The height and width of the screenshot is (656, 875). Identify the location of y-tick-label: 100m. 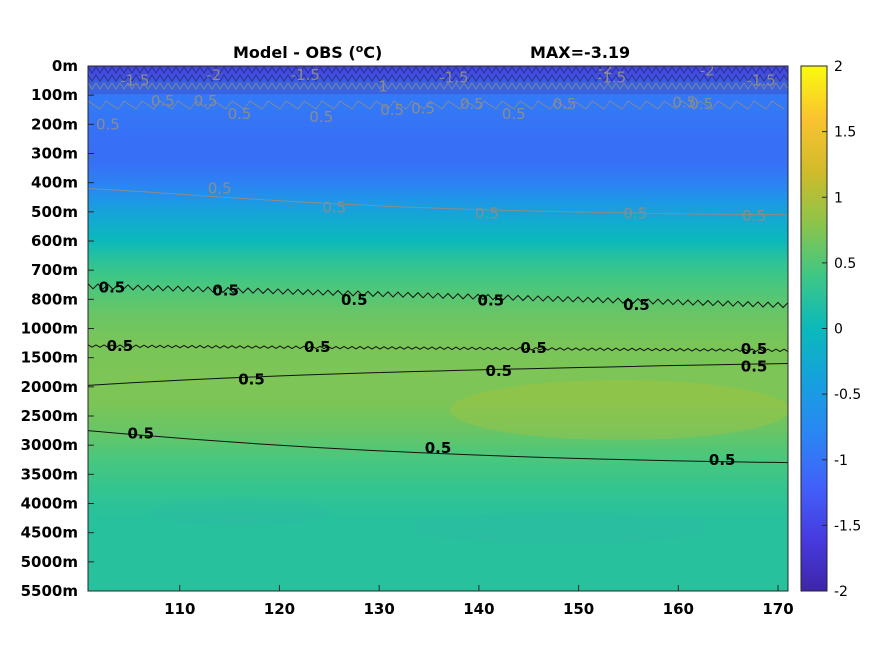
(54, 95).